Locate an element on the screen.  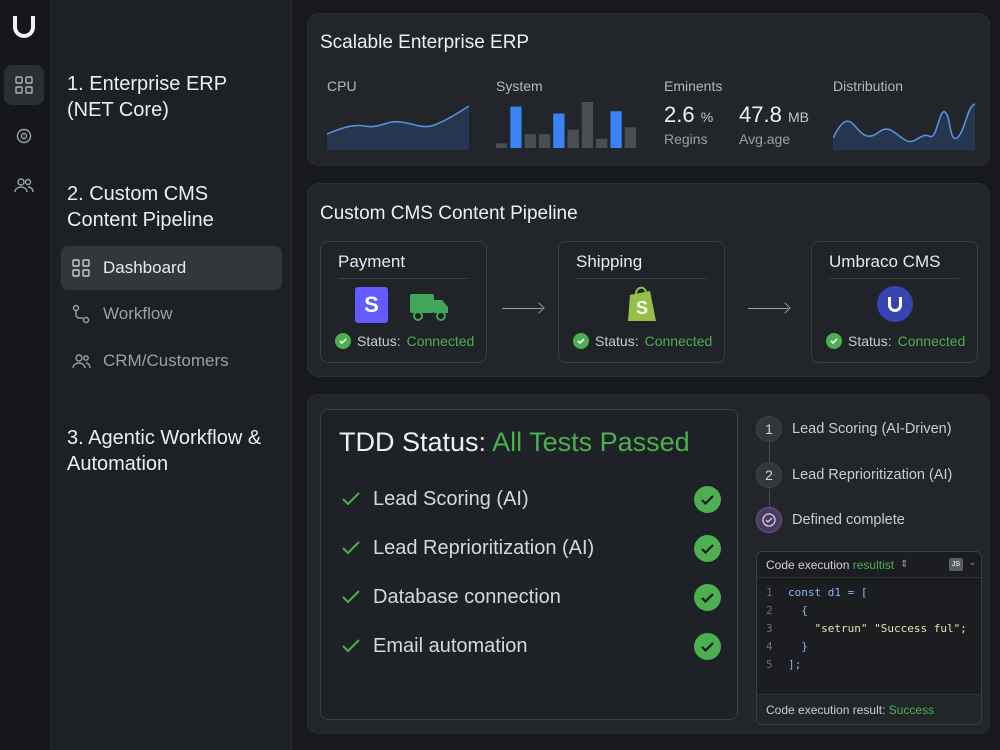
system-label: System is located at coordinates (519, 86).